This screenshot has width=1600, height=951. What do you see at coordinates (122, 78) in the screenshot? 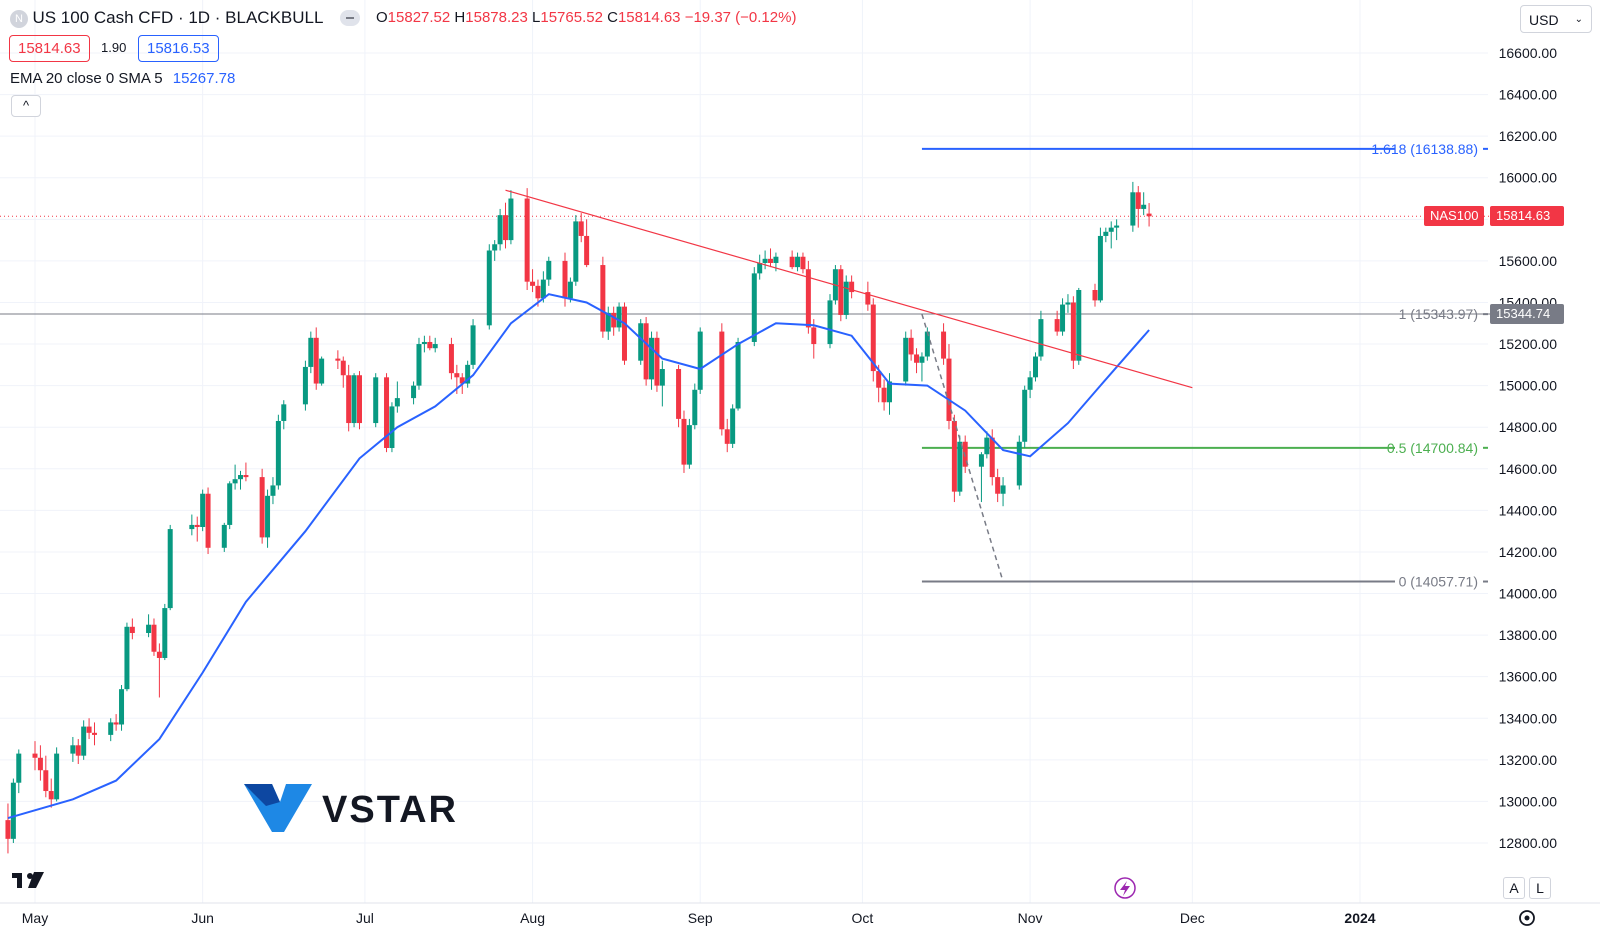
I see `indicator-legend: EMA 20 close 0 SMA 5 15267.78` at bounding box center [122, 78].